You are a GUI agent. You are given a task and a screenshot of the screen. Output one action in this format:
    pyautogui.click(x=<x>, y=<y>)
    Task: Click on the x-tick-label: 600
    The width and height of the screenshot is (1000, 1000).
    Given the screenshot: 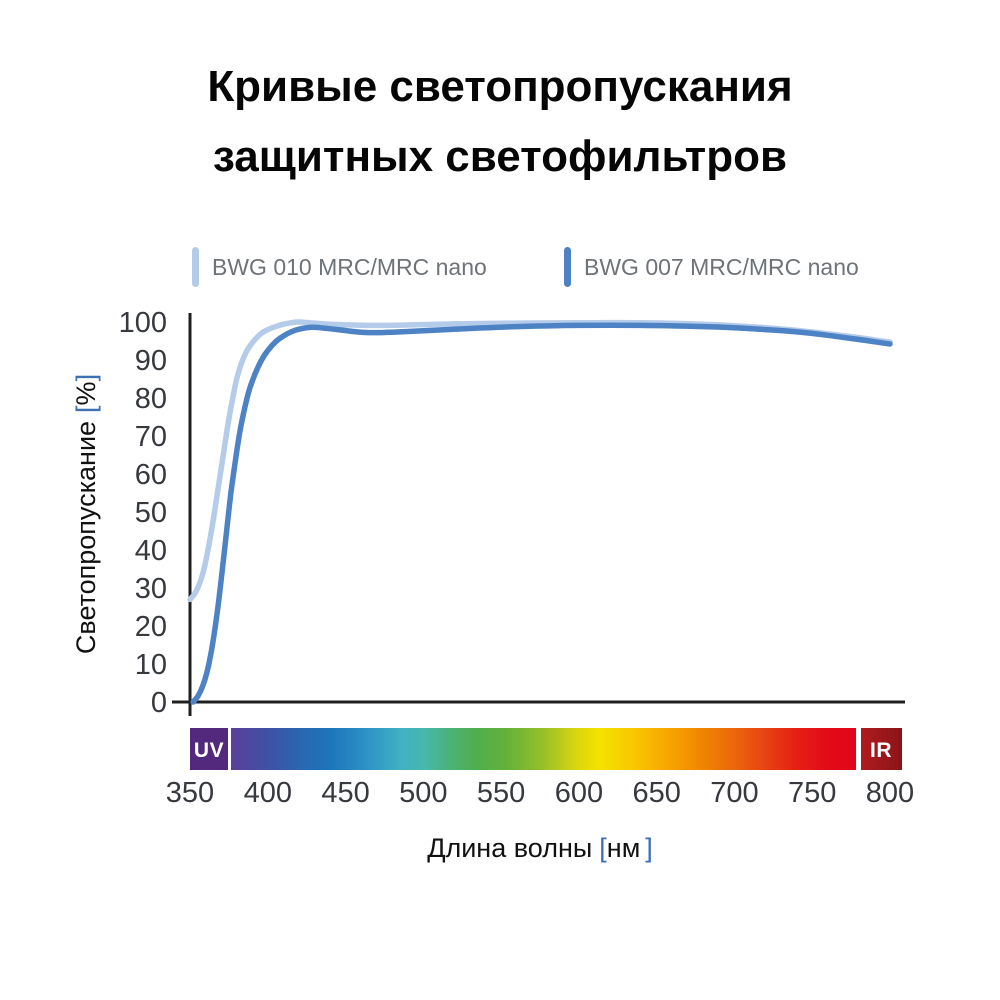 What is the action you would take?
    pyautogui.click(x=579, y=793)
    